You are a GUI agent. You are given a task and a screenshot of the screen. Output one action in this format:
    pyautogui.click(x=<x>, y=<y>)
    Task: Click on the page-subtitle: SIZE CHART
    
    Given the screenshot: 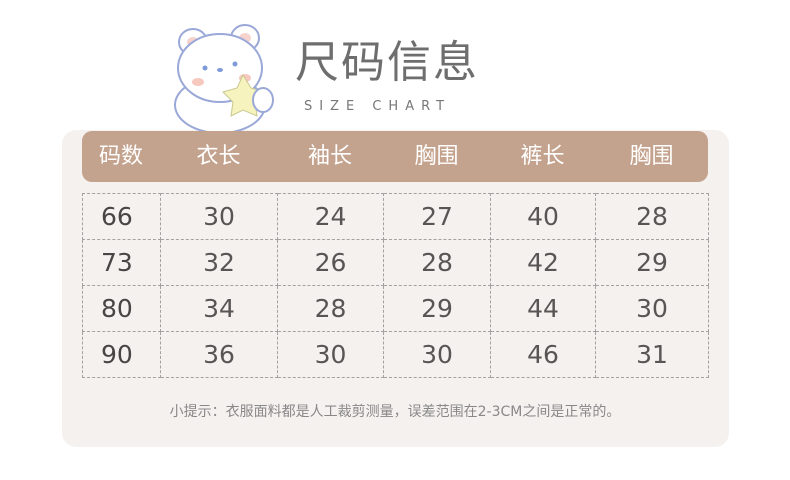 What is the action you would take?
    pyautogui.click(x=378, y=106)
    